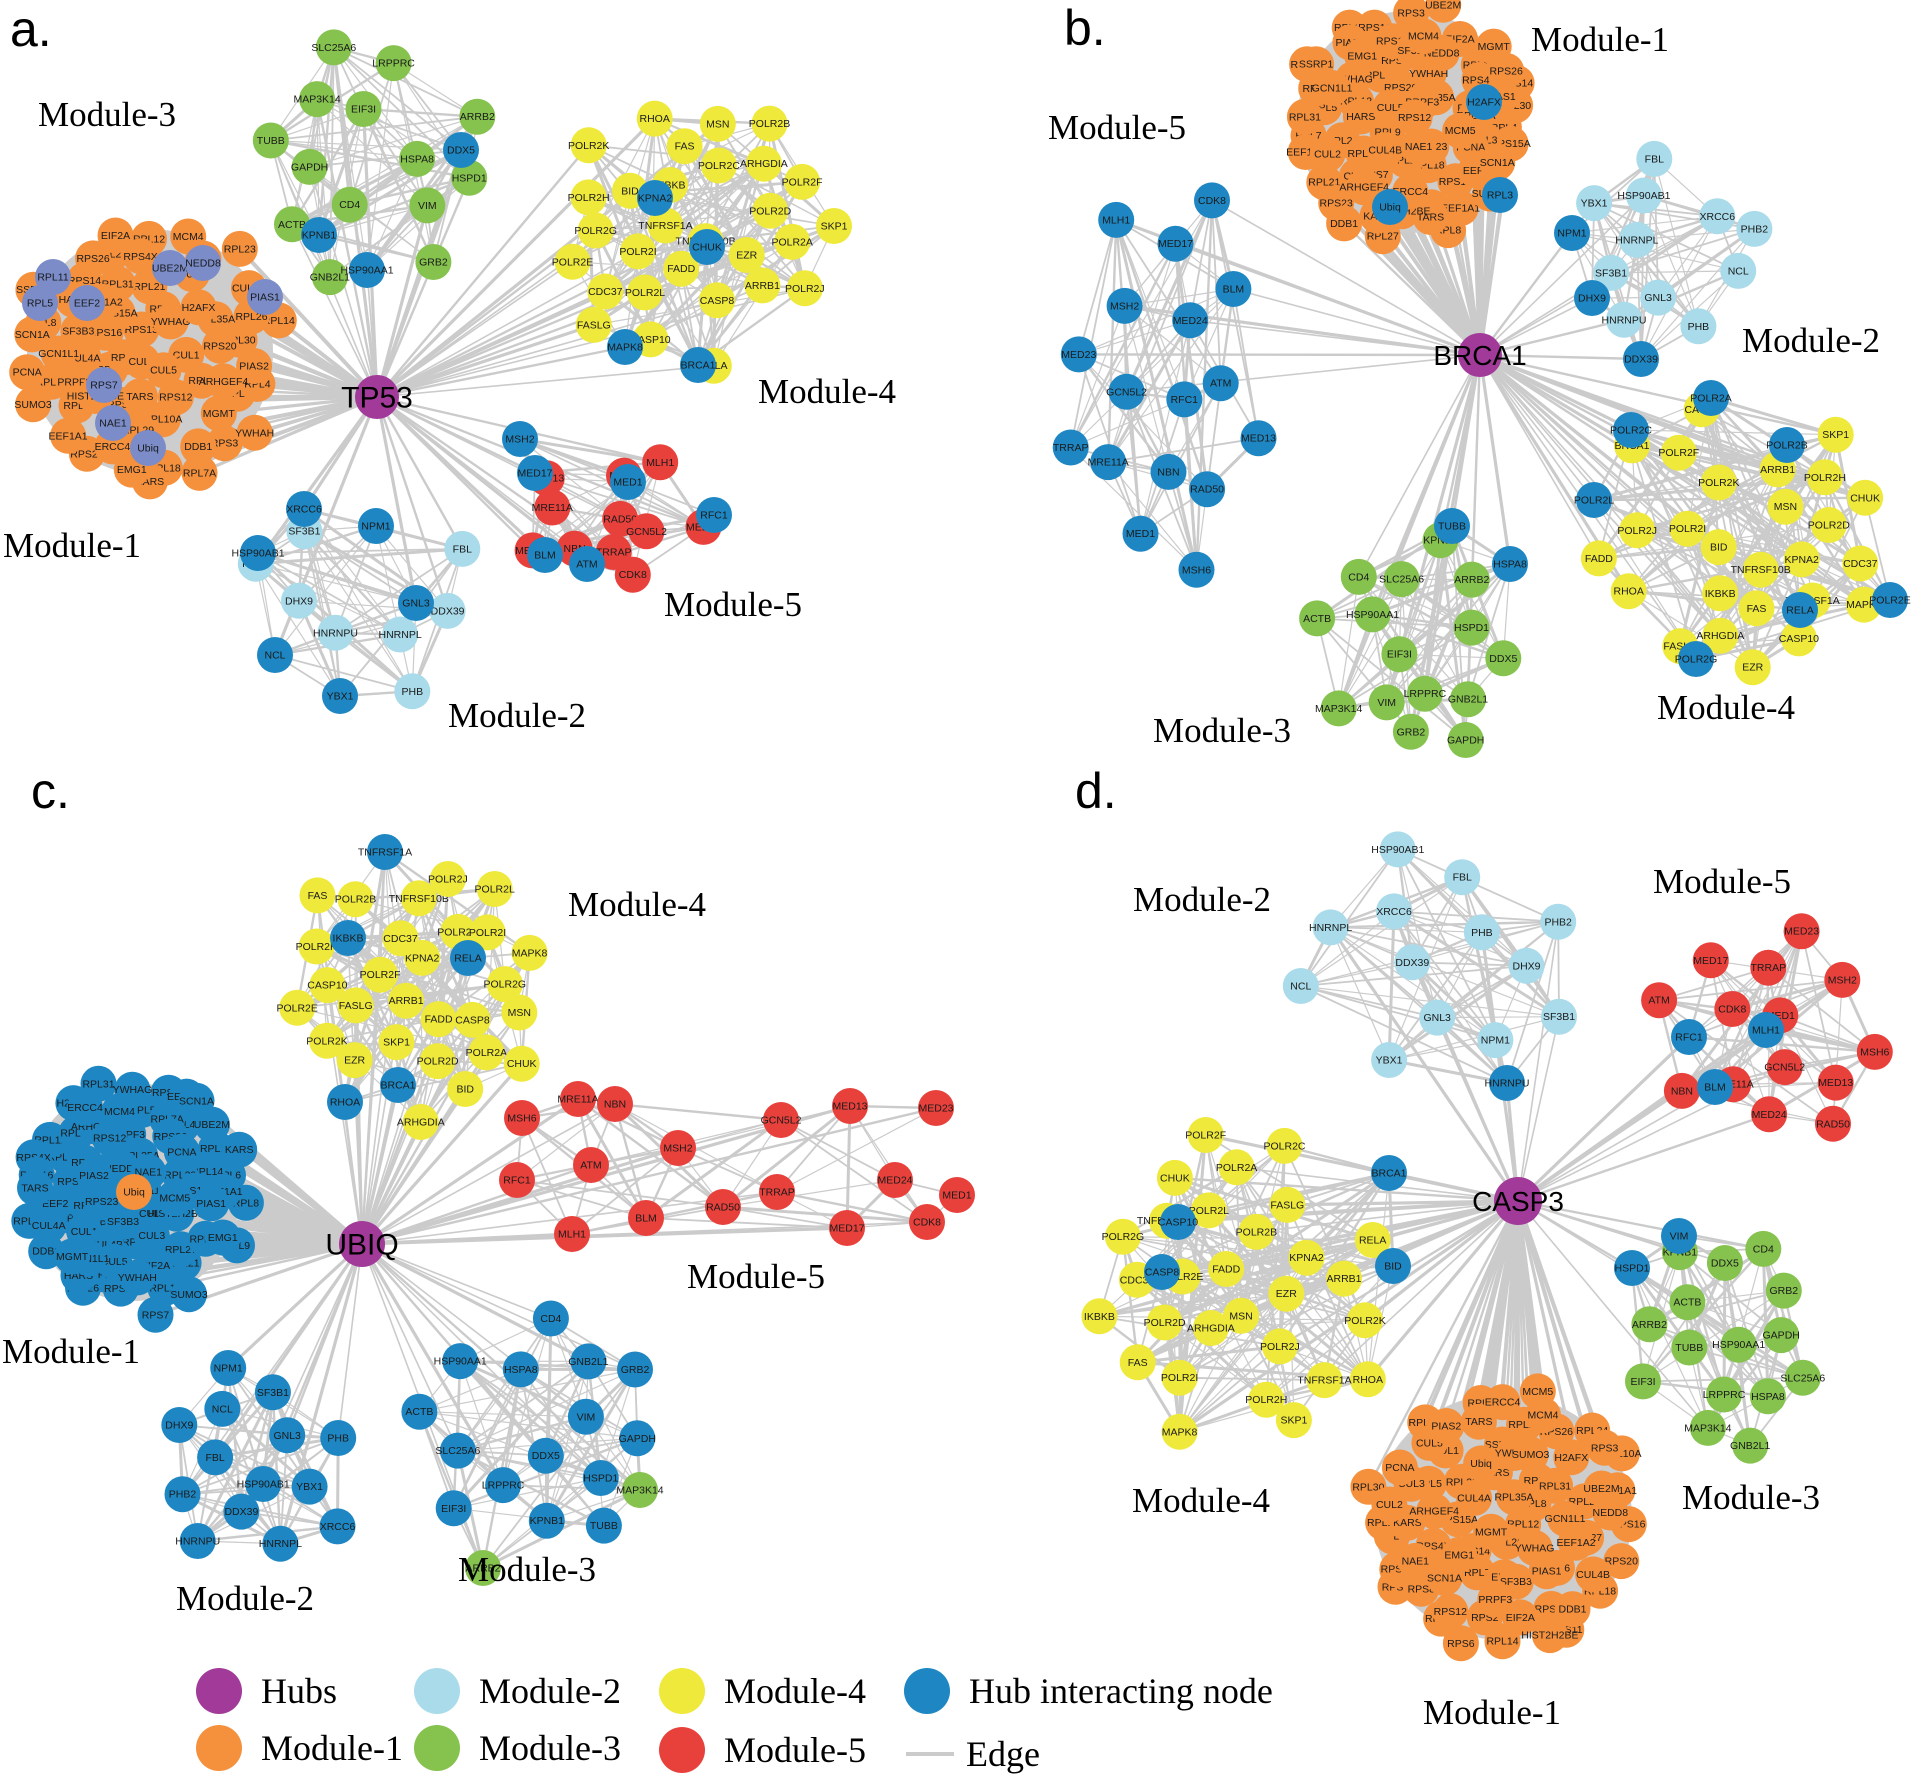 This screenshot has height=1775, width=1923. Describe the element at coordinates (299, 1691) in the screenshot. I see `svg-text: Hubs` at that location.